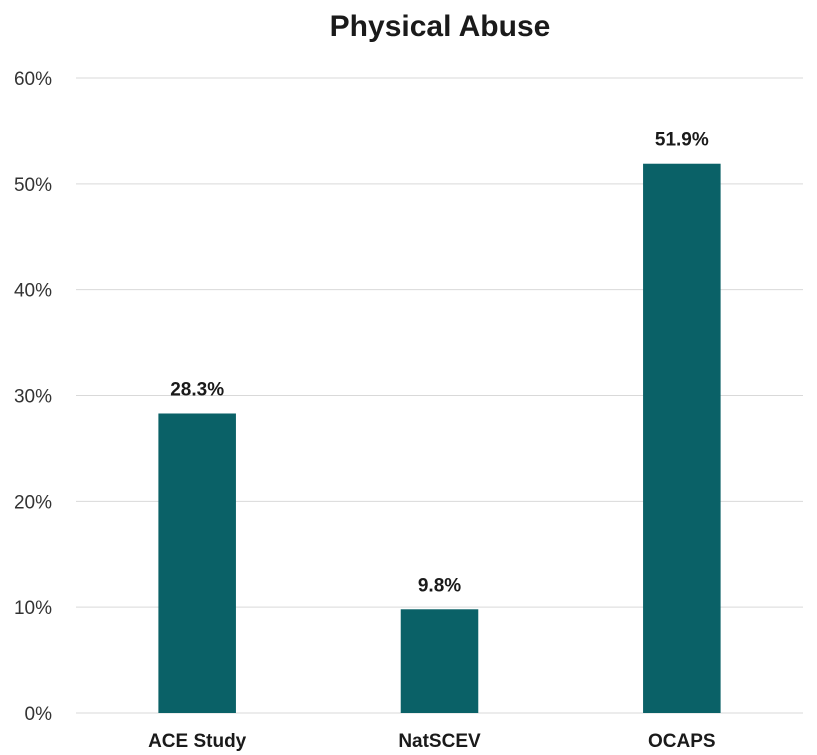 This screenshot has width=817, height=755. I want to click on x-axis: ACE Study NatSCEV OCAPS, so click(432, 741).